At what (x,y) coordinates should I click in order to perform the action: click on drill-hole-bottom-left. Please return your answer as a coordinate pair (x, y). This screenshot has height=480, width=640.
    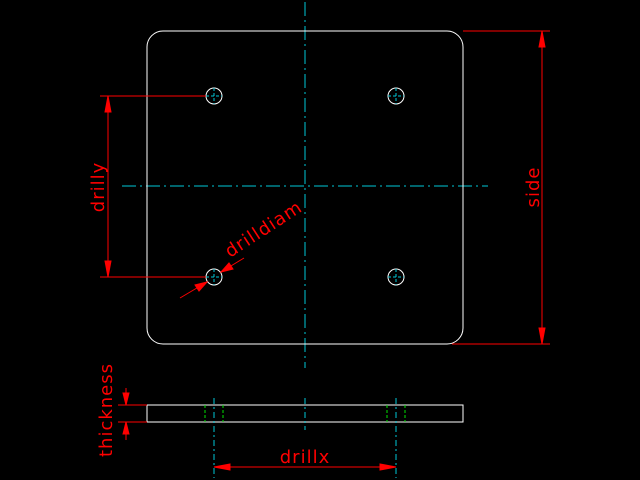
    Looking at the image, I should click on (214, 277).